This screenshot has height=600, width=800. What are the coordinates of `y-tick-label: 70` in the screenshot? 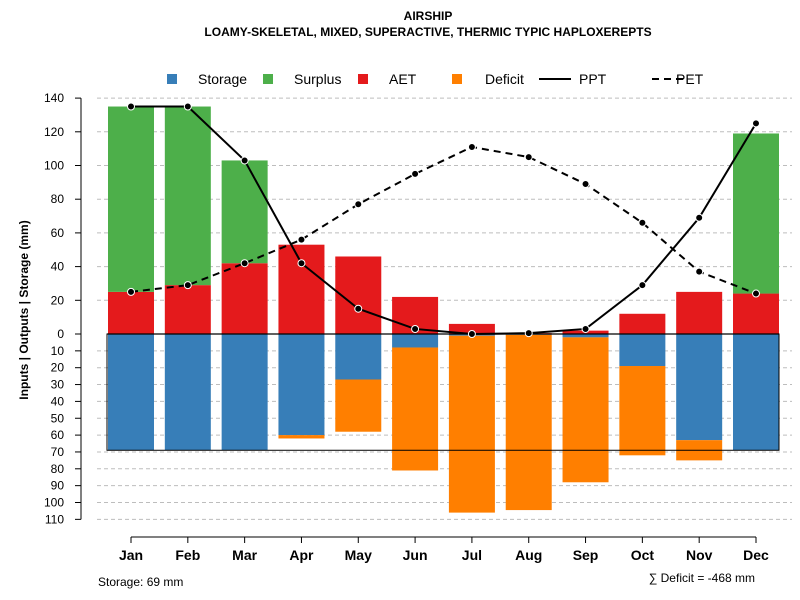 It's located at (58, 452).